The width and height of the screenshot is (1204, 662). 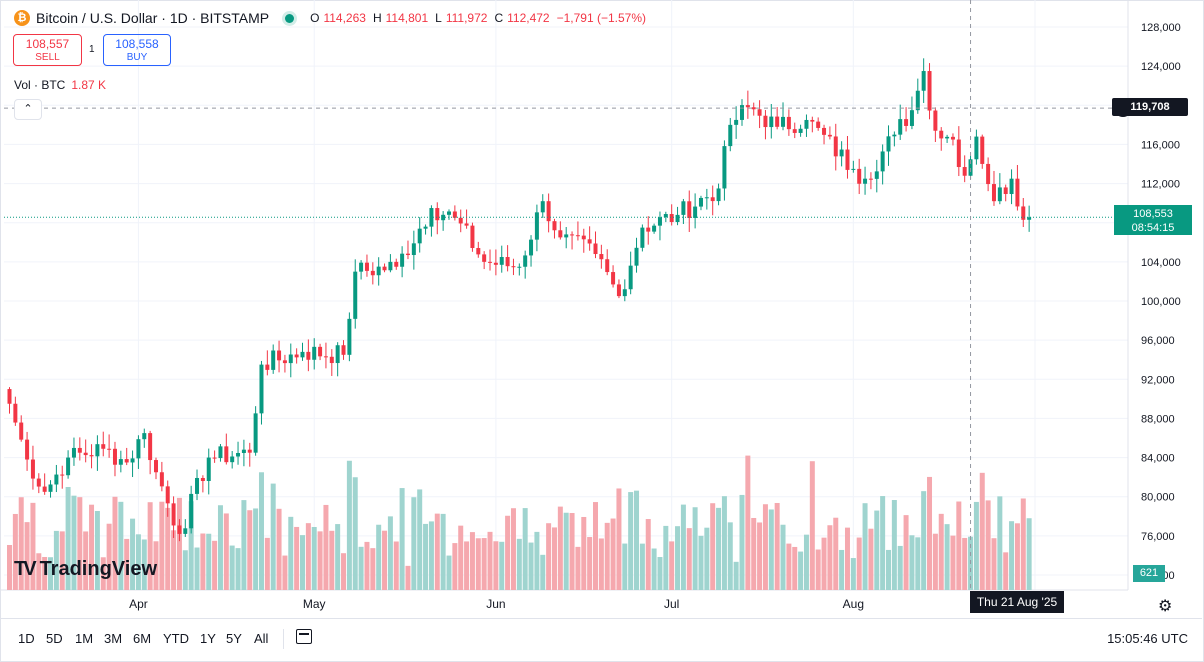 I want to click on range-5y-button: 5Y, so click(x=234, y=638).